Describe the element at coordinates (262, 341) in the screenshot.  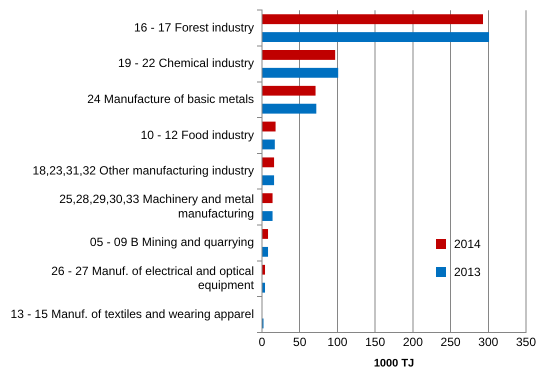
I see `x-tick-label: 0` at that location.